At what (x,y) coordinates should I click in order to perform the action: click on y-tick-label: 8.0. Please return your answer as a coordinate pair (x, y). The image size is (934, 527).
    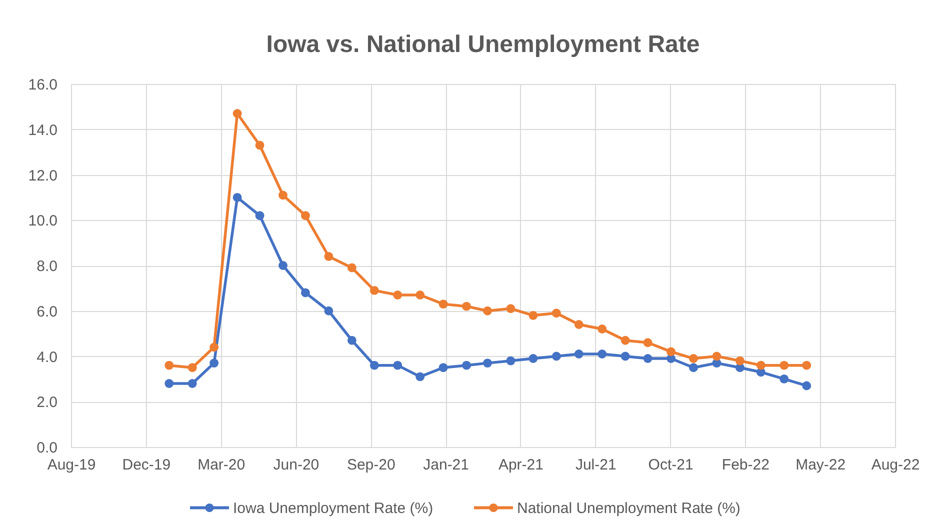
    Looking at the image, I should click on (47, 266).